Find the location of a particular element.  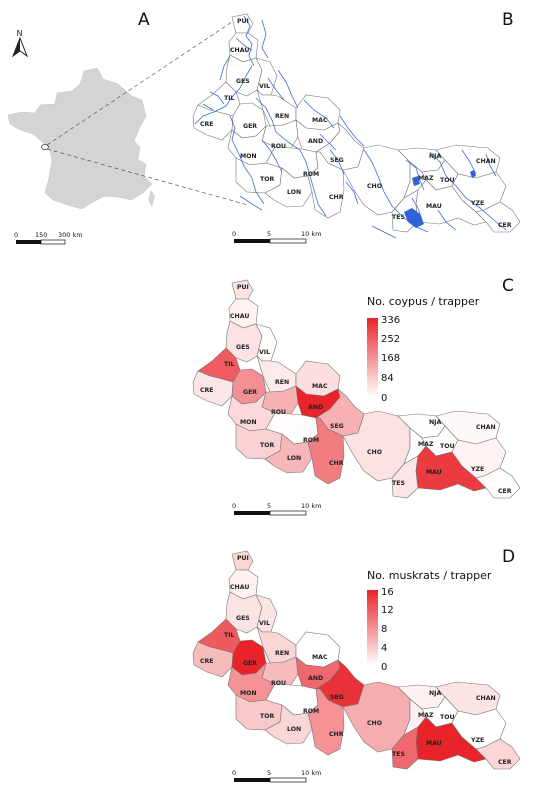

municipality-label: CHAU is located at coordinates (239, 587).